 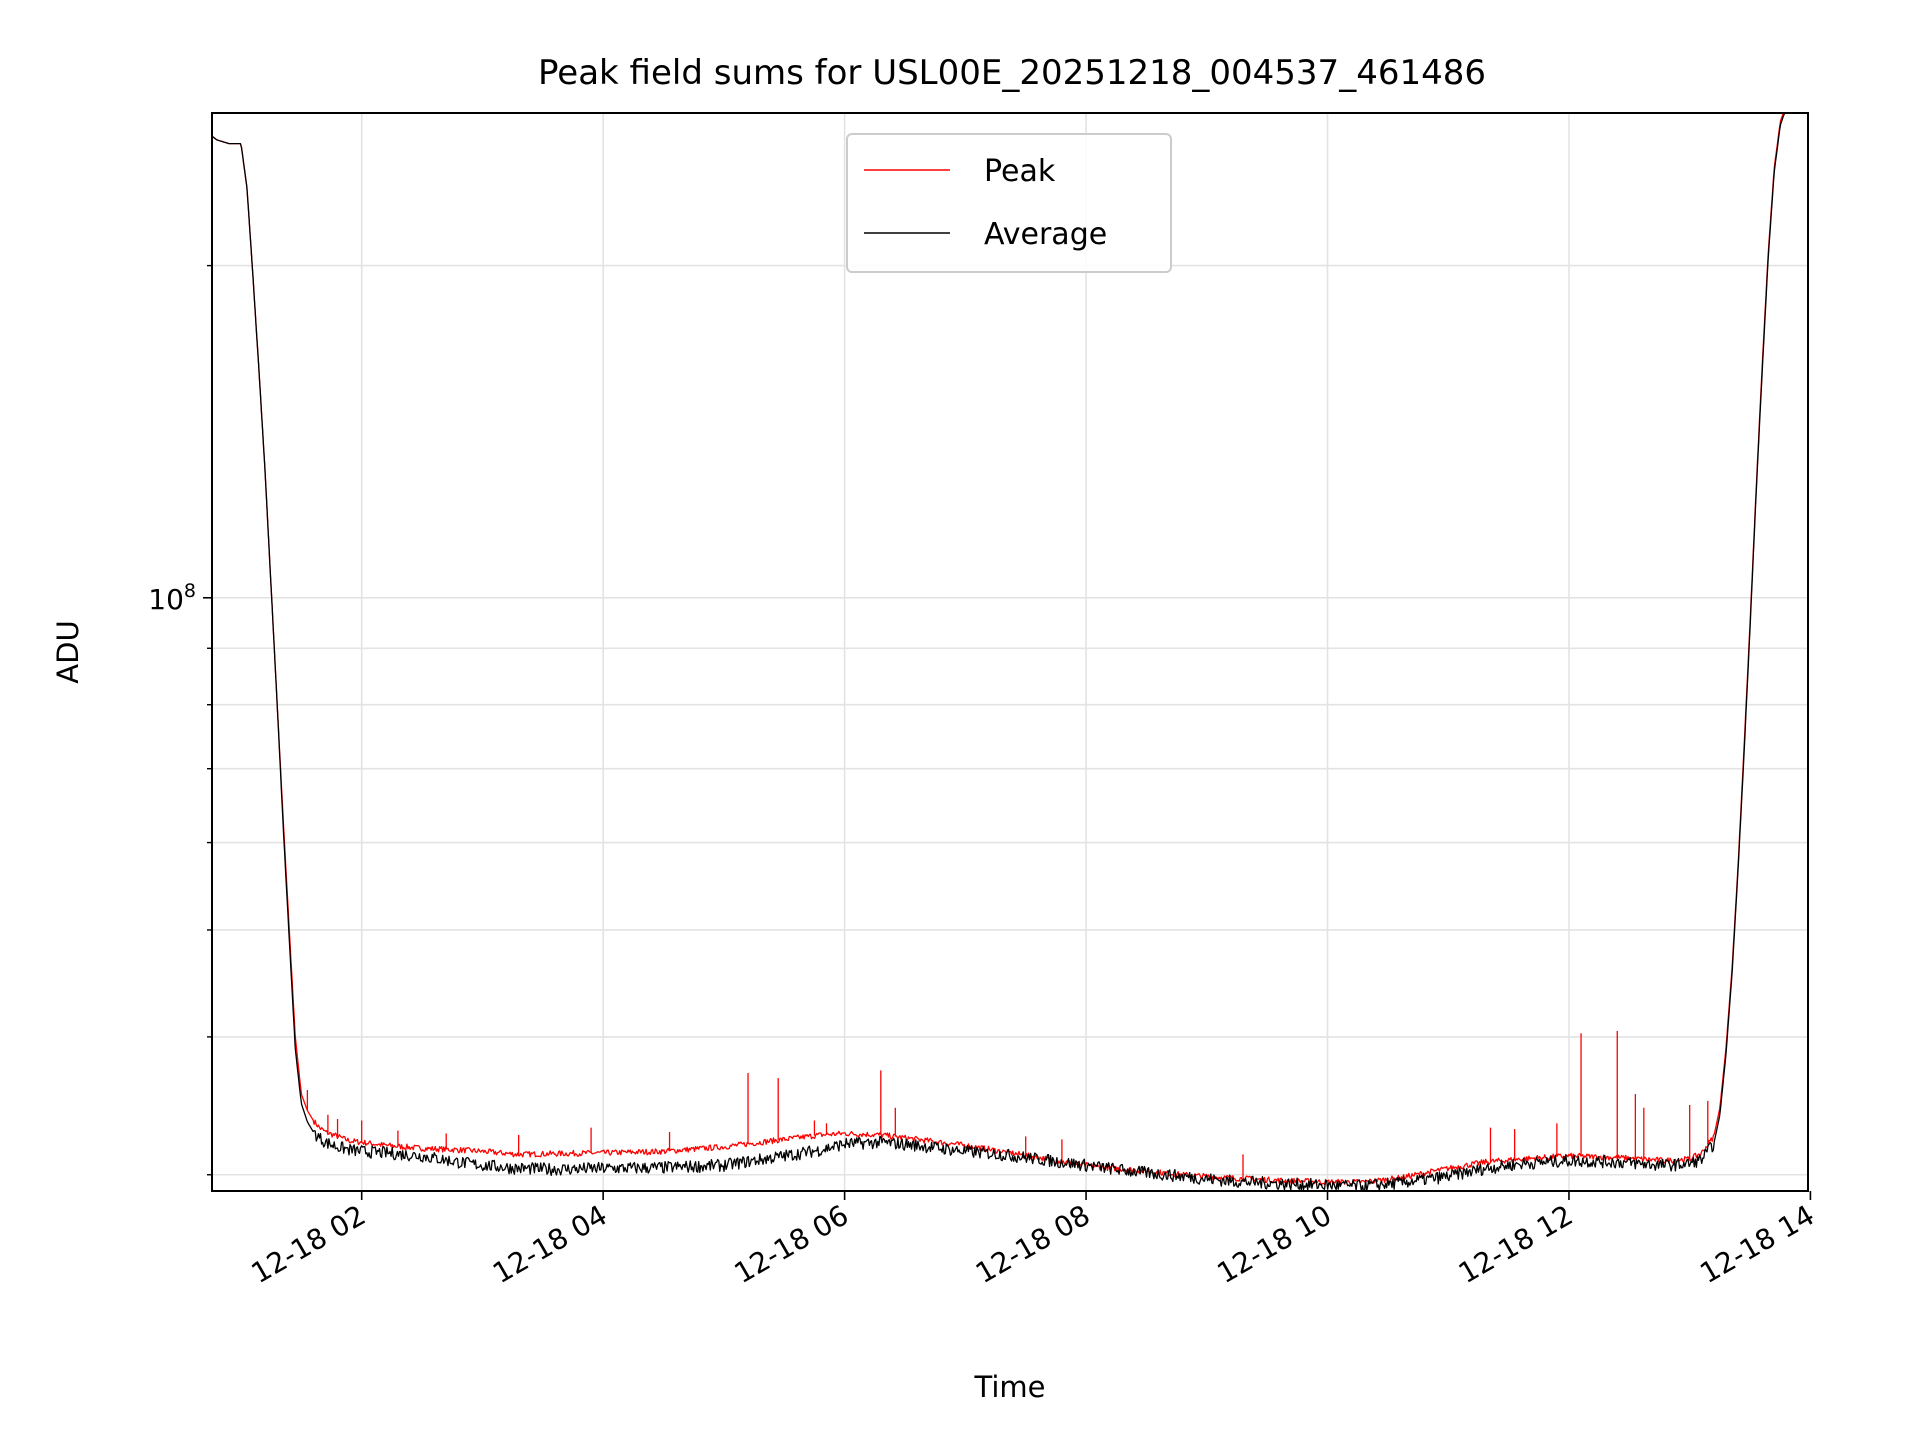 What do you see at coordinates (1020, 171) in the screenshot?
I see `legend-label-peak: Peak` at bounding box center [1020, 171].